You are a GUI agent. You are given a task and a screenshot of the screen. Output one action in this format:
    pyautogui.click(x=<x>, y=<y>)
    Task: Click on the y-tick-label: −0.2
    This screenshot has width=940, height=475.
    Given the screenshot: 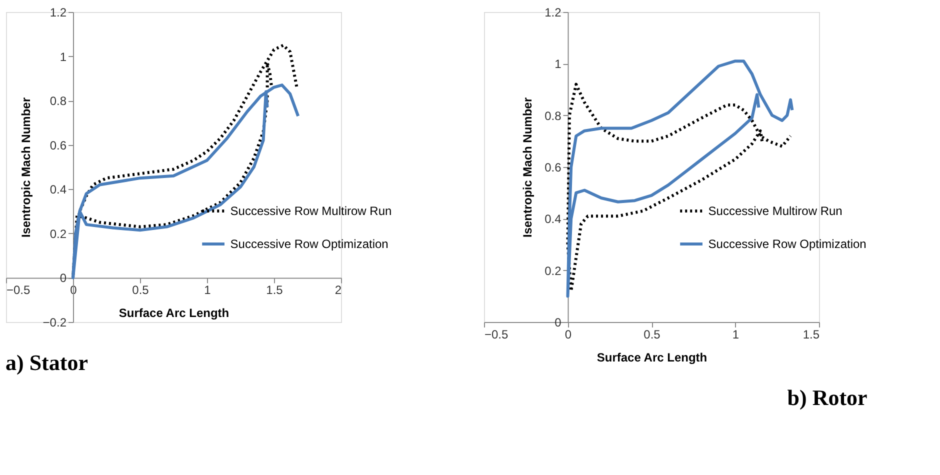 What is the action you would take?
    pyautogui.click(x=54, y=323)
    